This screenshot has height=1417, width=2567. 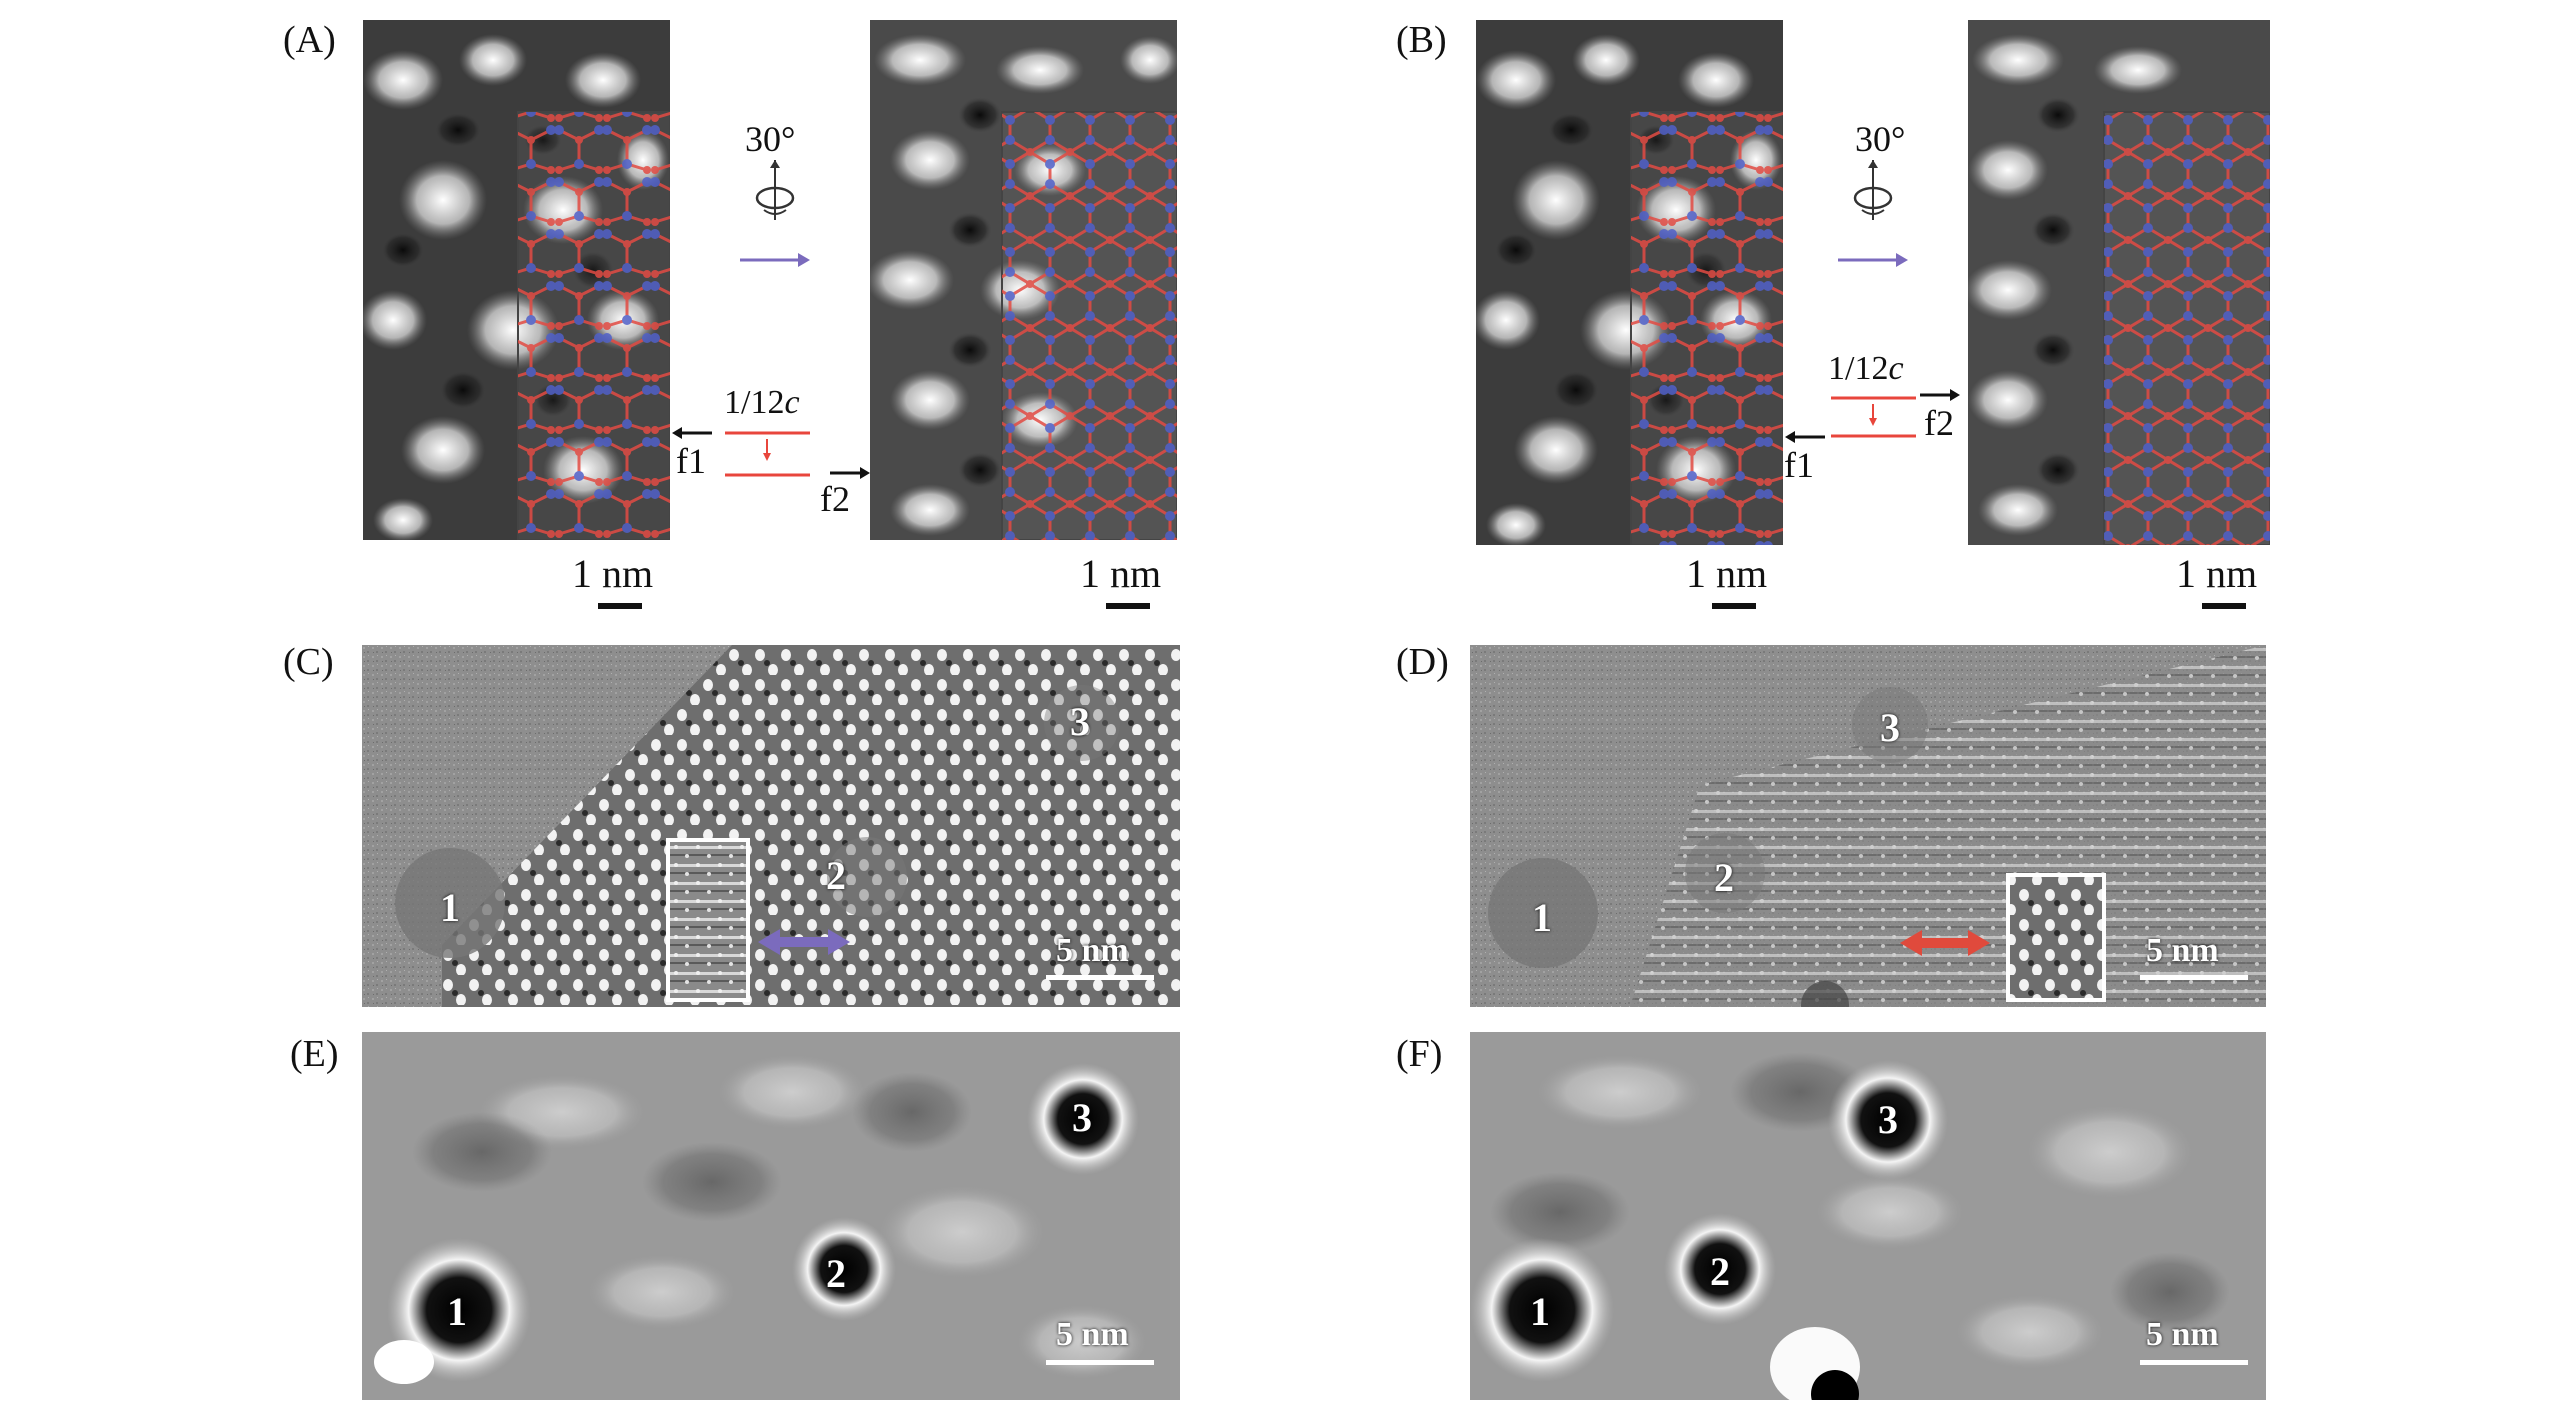 I want to click on panel-label-e: (E), so click(x=314, y=1054).